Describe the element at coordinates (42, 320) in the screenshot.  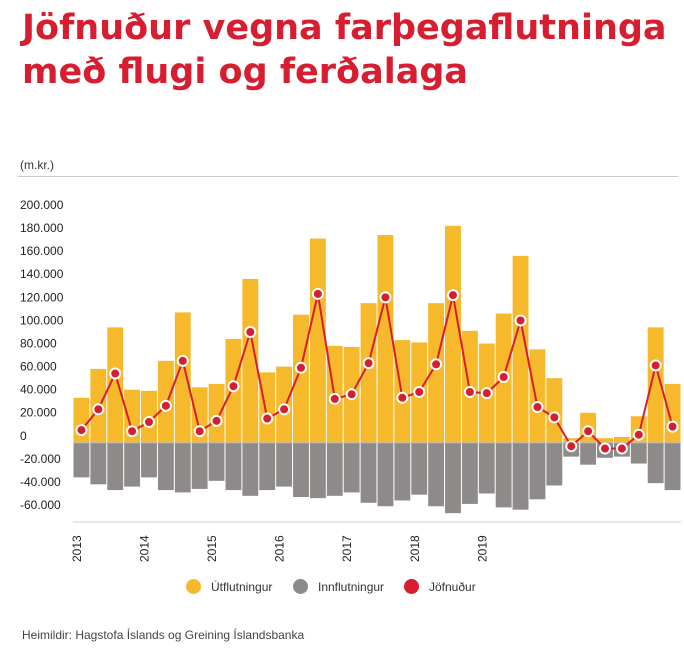
I see `y-tick-label: 100.000` at that location.